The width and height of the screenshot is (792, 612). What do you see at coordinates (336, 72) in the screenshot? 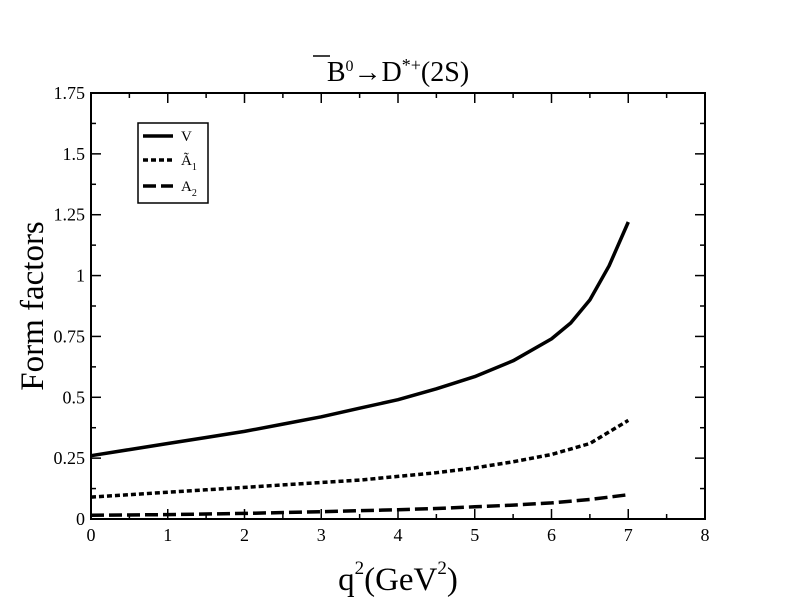
I see `title-b: B` at bounding box center [336, 72].